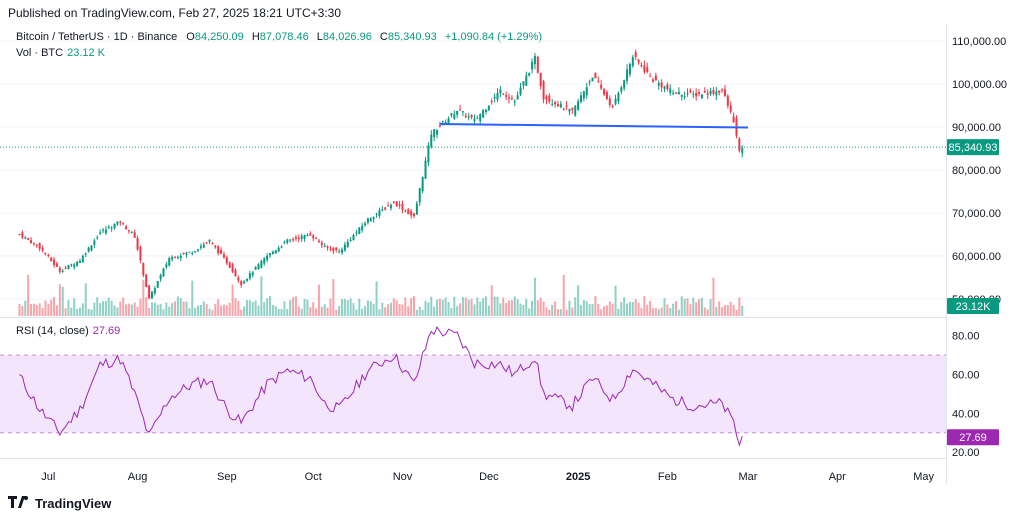  I want to click on volume-legend: Vol · BTC 23.12 K, so click(60, 53).